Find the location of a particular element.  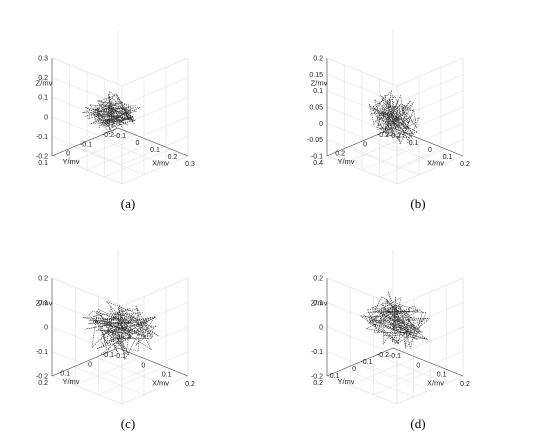

panel-label: (c) is located at coordinates (128, 423).